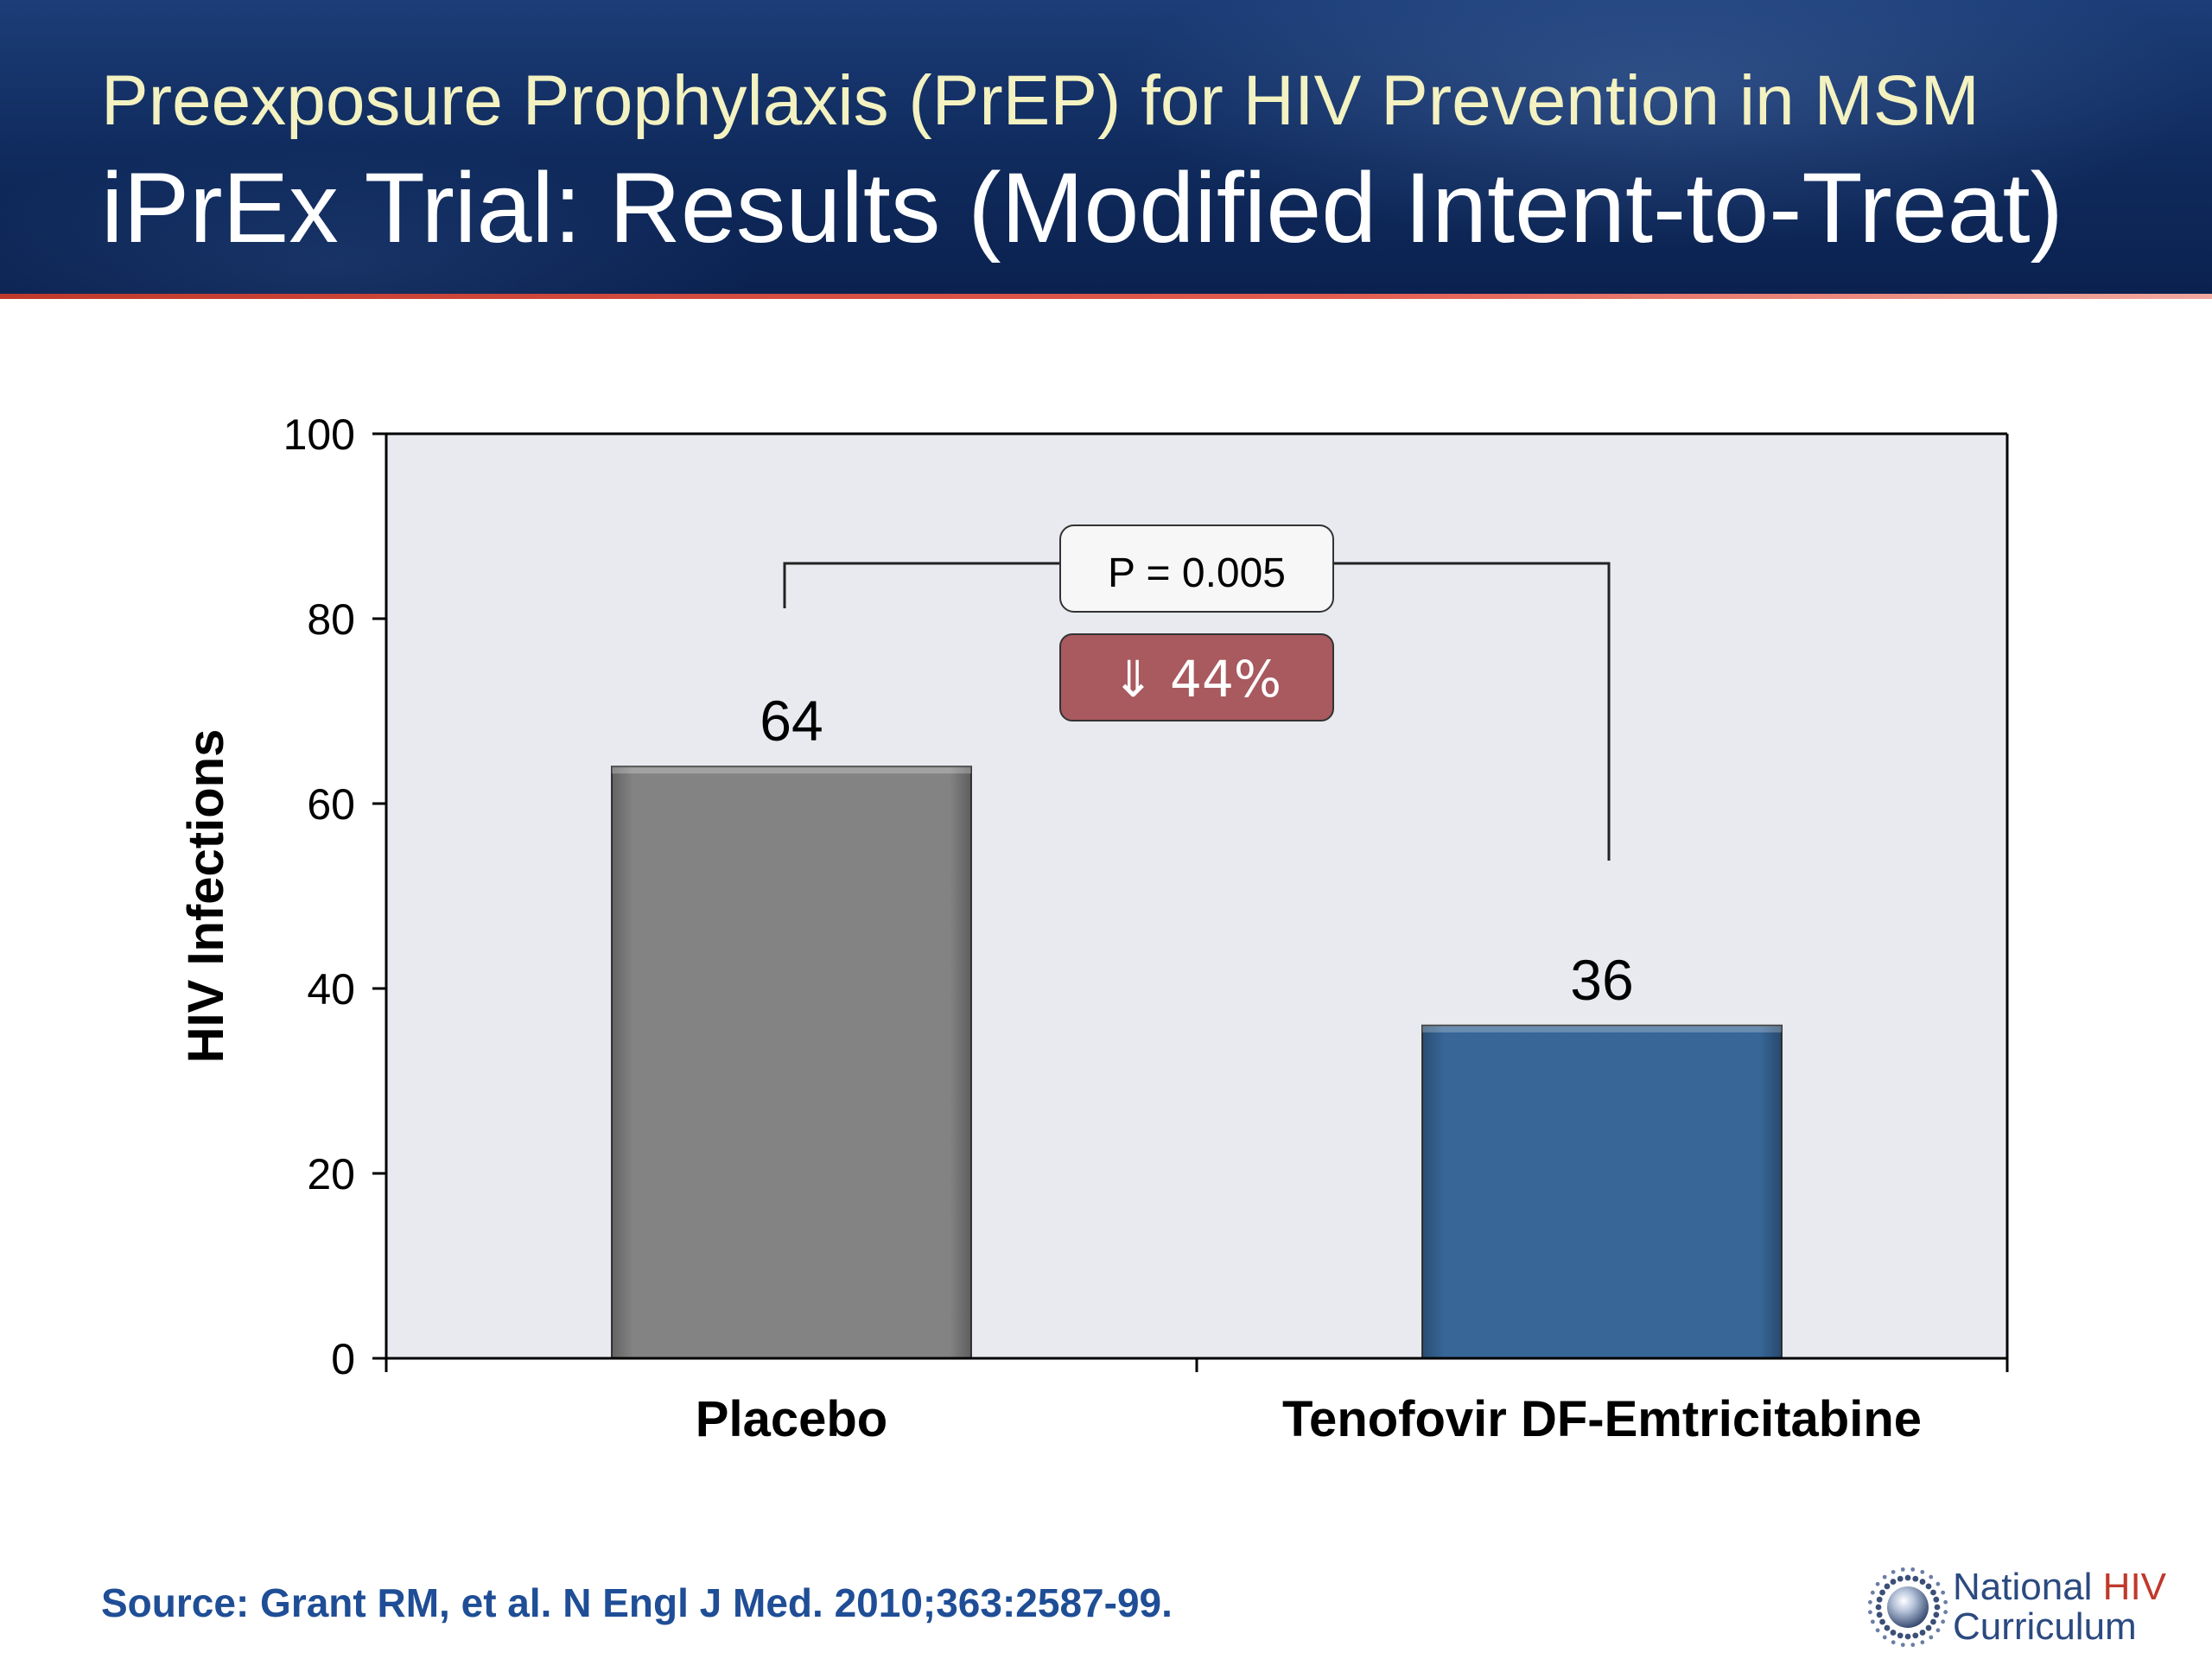  I want to click on y-tick-label: 40, so click(331, 990).